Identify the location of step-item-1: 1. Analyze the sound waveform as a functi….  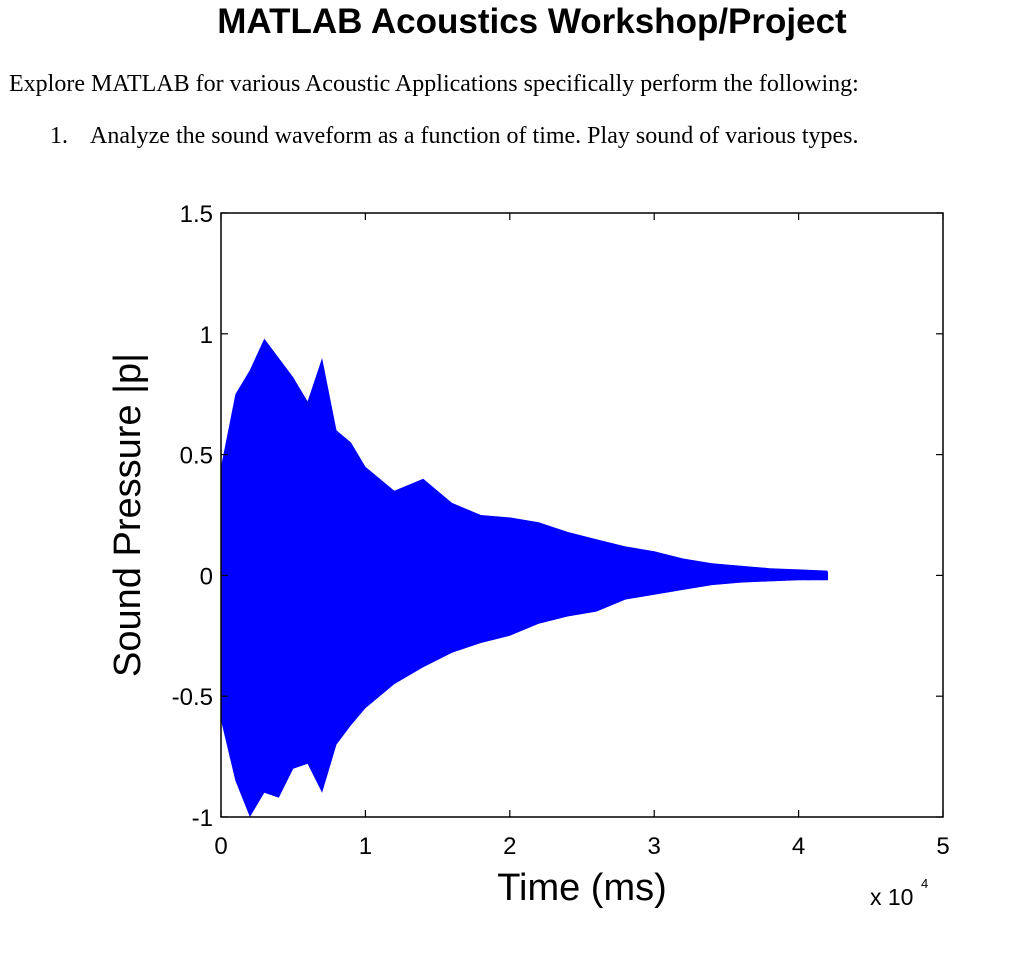
(454, 136).